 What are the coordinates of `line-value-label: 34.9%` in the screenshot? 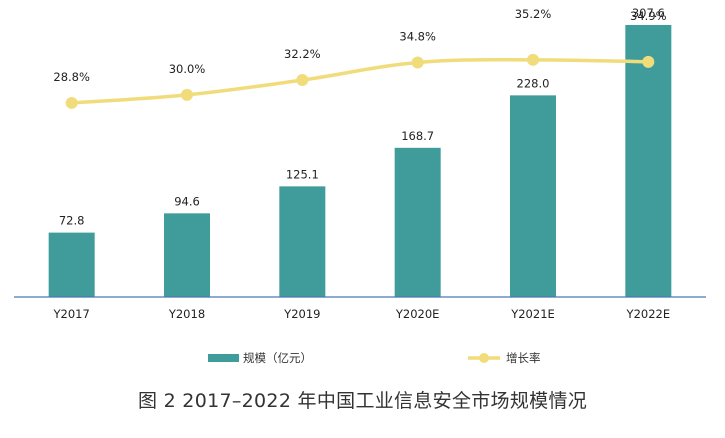 It's located at (648, 16).